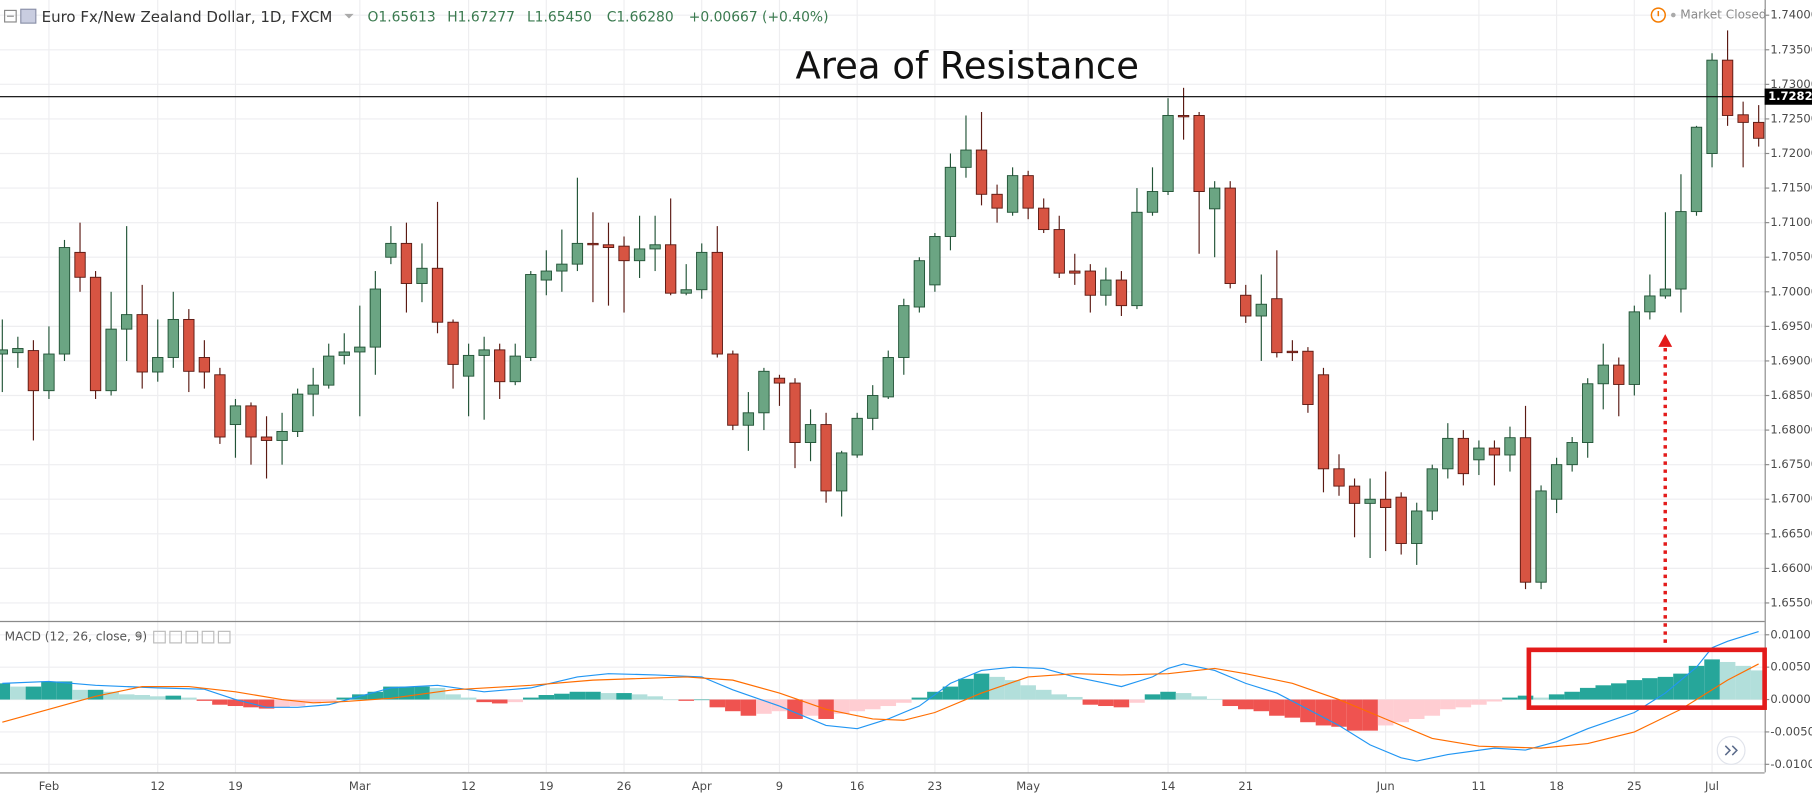 This screenshot has height=799, width=1812. Describe the element at coordinates (1658, 15) in the screenshot. I see `warning-icon` at that location.